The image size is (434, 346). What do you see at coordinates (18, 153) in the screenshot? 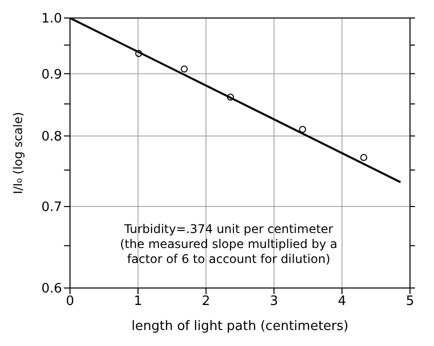
I see `y-axis-title: I/I₀ (log scale)` at bounding box center [18, 153].